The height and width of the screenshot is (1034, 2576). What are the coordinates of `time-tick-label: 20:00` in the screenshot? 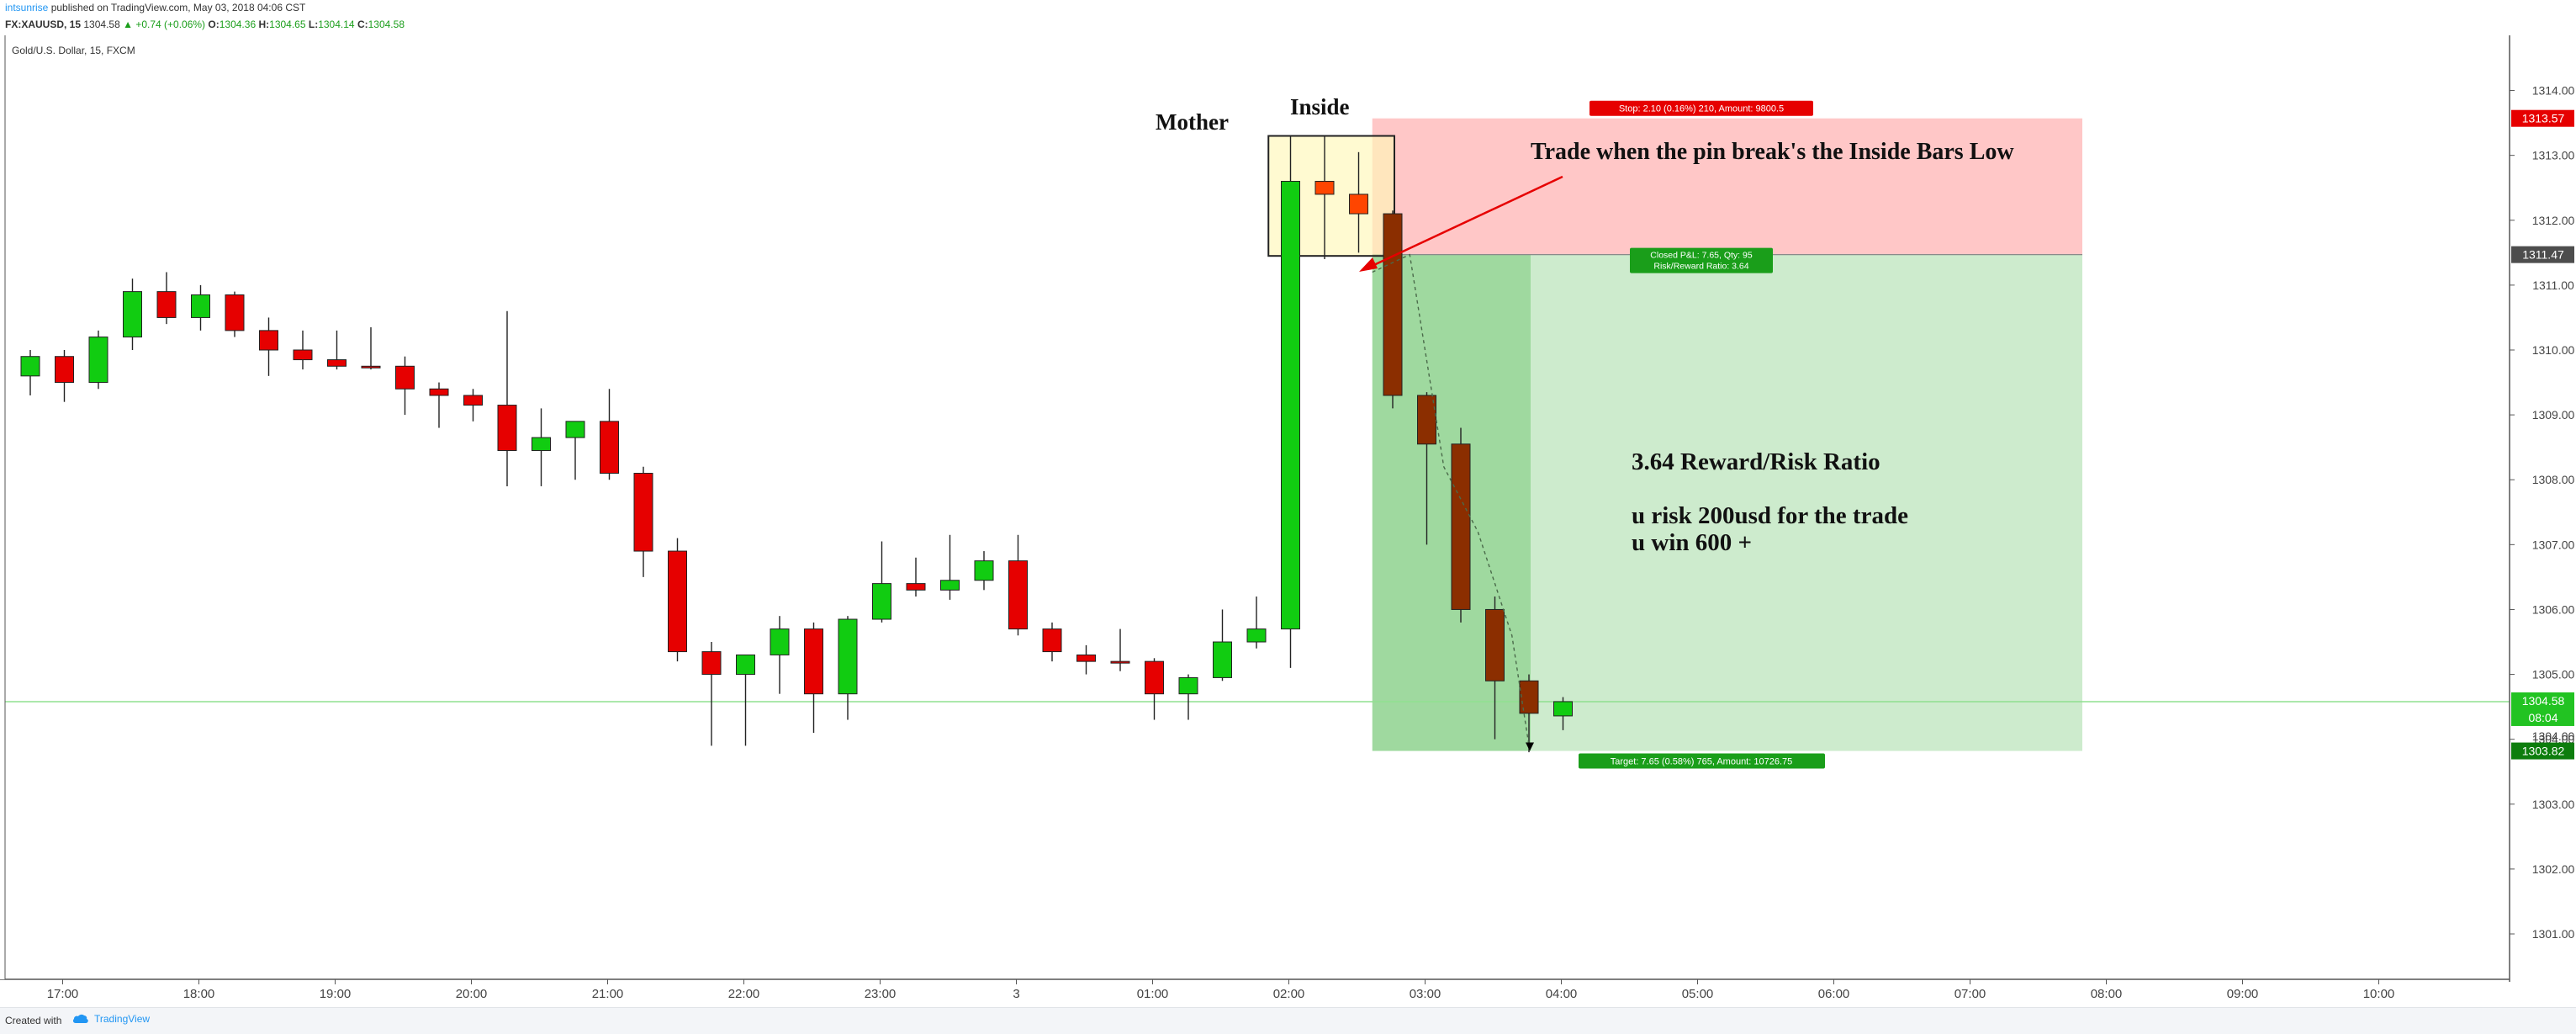 It's located at (472, 994).